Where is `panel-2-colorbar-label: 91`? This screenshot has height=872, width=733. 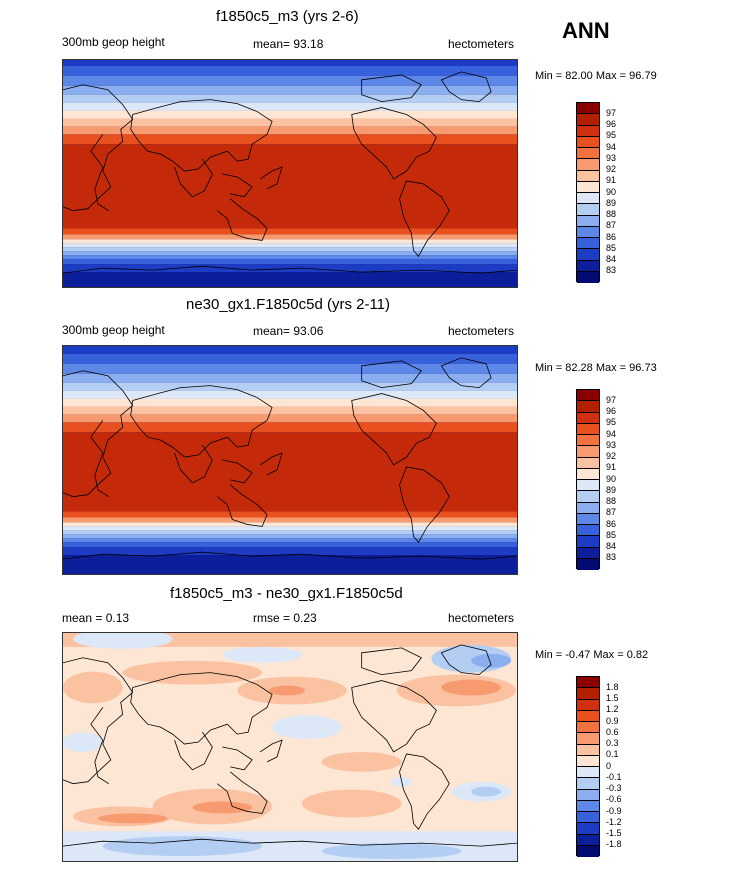
panel-2-colorbar-label: 91 is located at coordinates (611, 467).